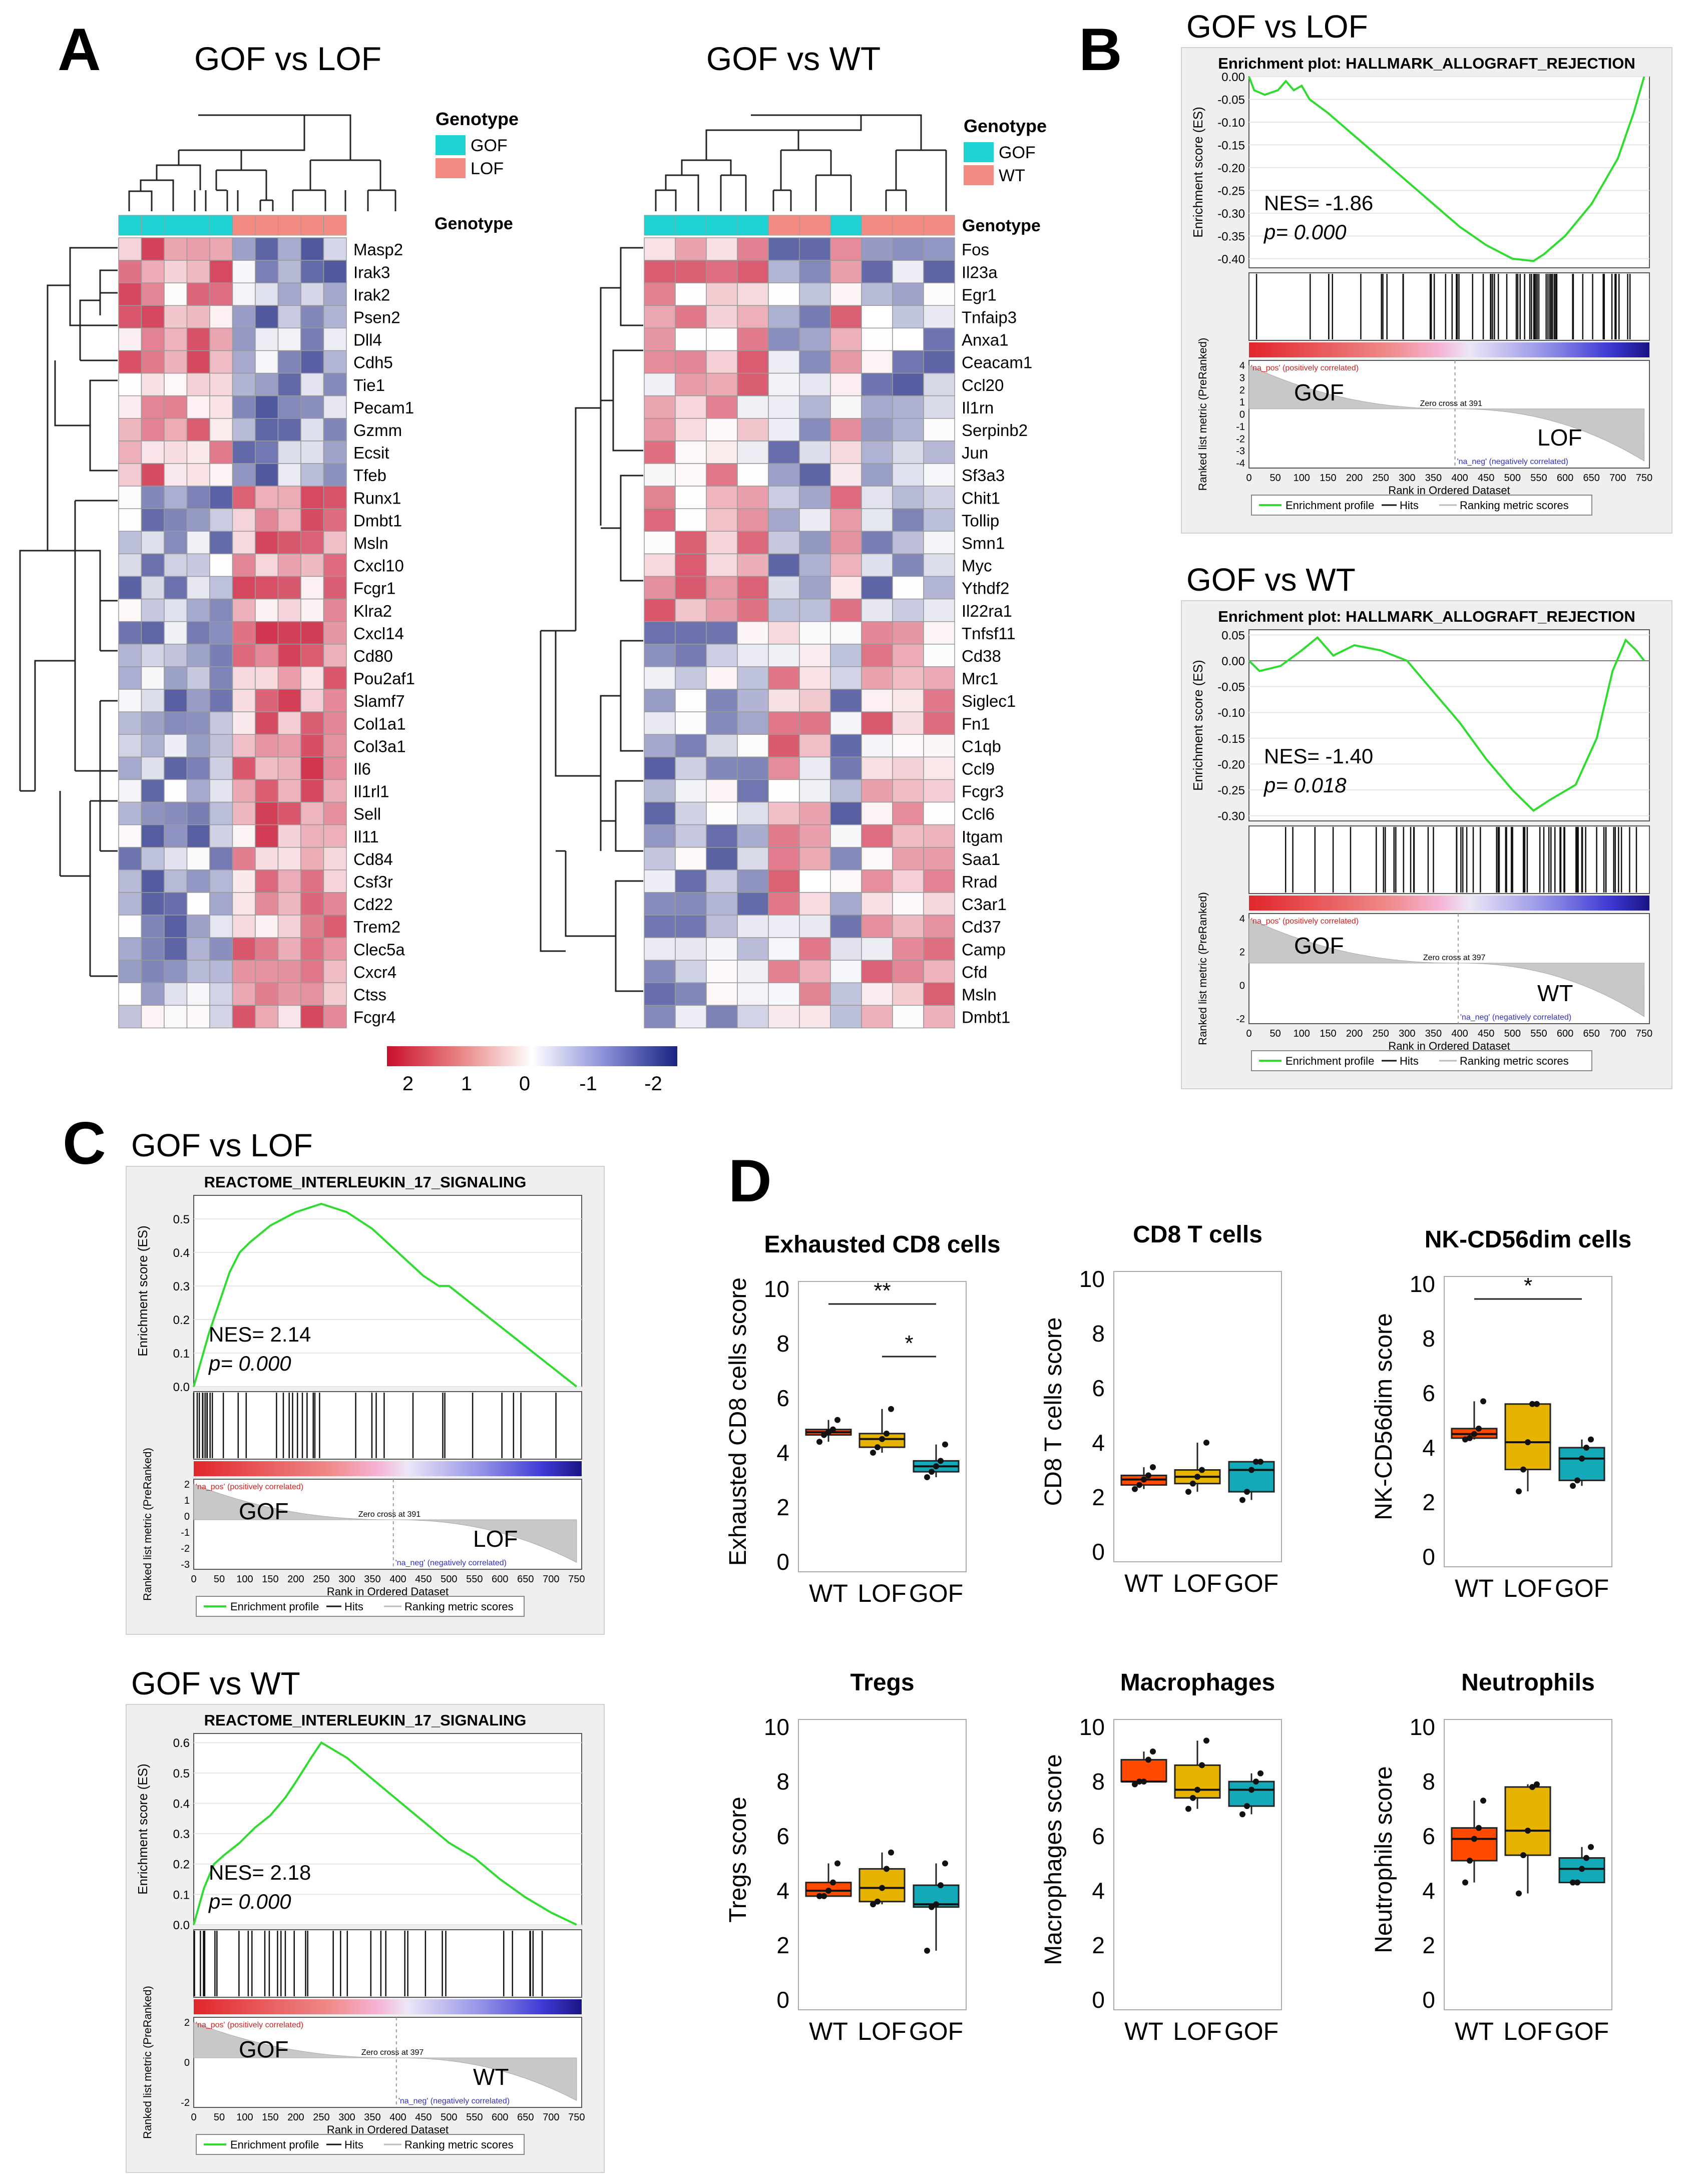 This screenshot has width=1708, height=2174. I want to click on rank-tick-label: 0, so click(1249, 1033).